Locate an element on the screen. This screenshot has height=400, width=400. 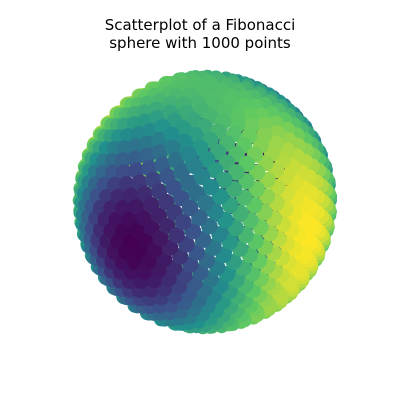
chart-title-line-1: Scatterplot of a Fibonacci is located at coordinates (200, 25).